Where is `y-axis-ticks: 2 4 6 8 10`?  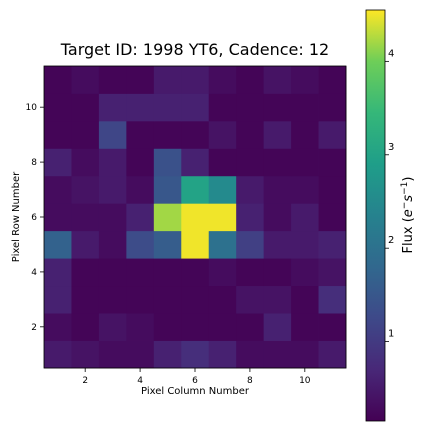 y-axis-ticks: 2 4 6 8 10 is located at coordinates (35, 218).